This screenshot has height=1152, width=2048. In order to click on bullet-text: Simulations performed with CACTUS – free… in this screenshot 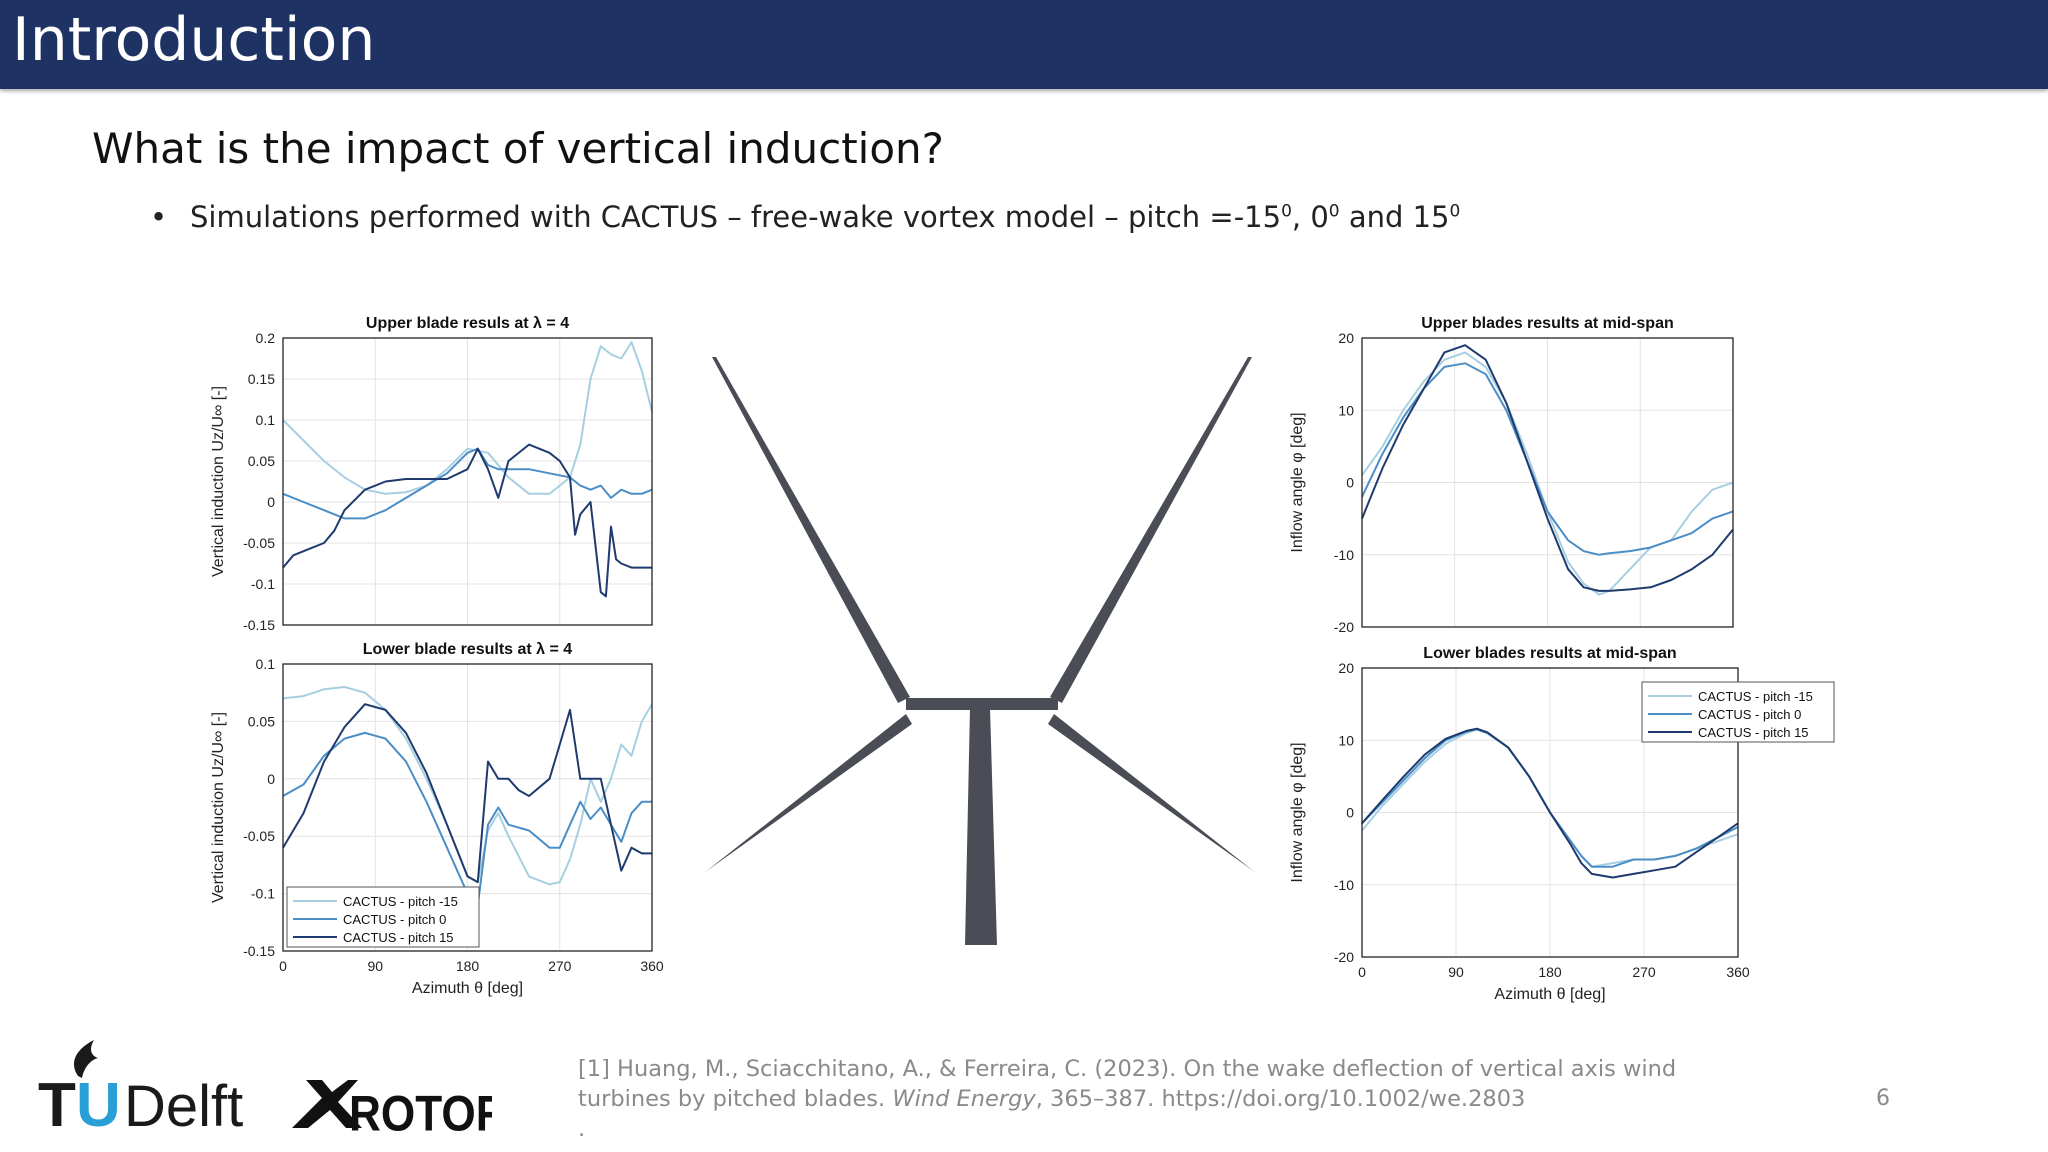, I will do `click(825, 217)`.